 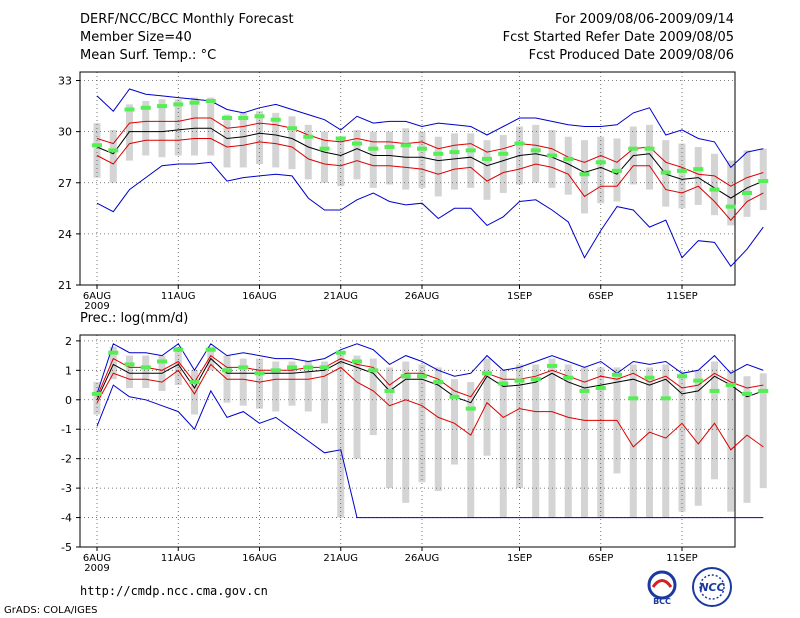 What do you see at coordinates (430, 380) in the screenshot?
I see `median-line` at bounding box center [430, 380].